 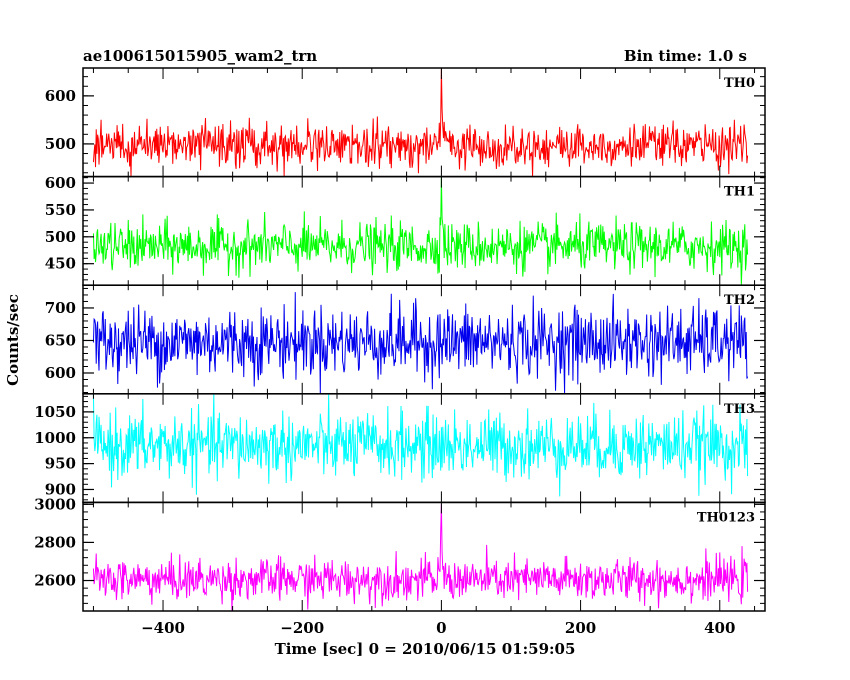 What do you see at coordinates (425, 649) in the screenshot?
I see `x-axis-label: Time [sec] 0 = 2010/06/15 01:59:05` at bounding box center [425, 649].